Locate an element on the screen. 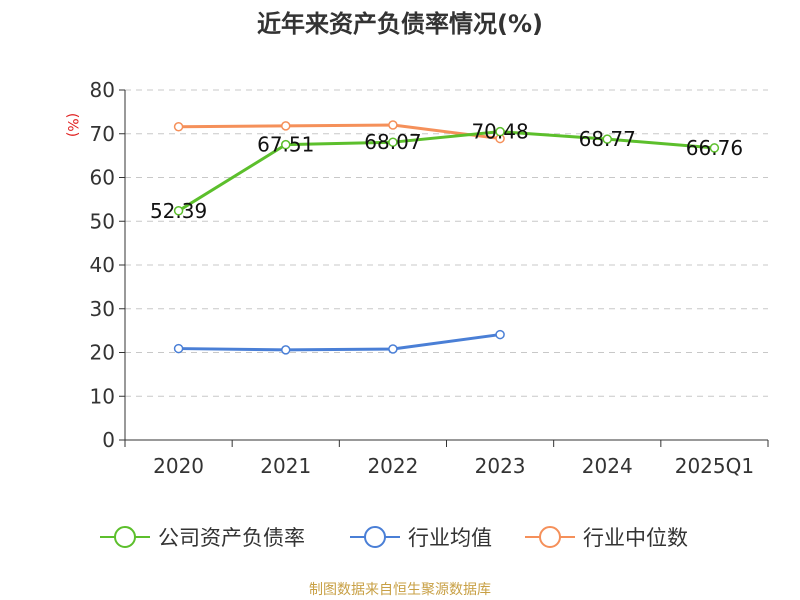  y-tick-label: 10 is located at coordinates (102, 396).